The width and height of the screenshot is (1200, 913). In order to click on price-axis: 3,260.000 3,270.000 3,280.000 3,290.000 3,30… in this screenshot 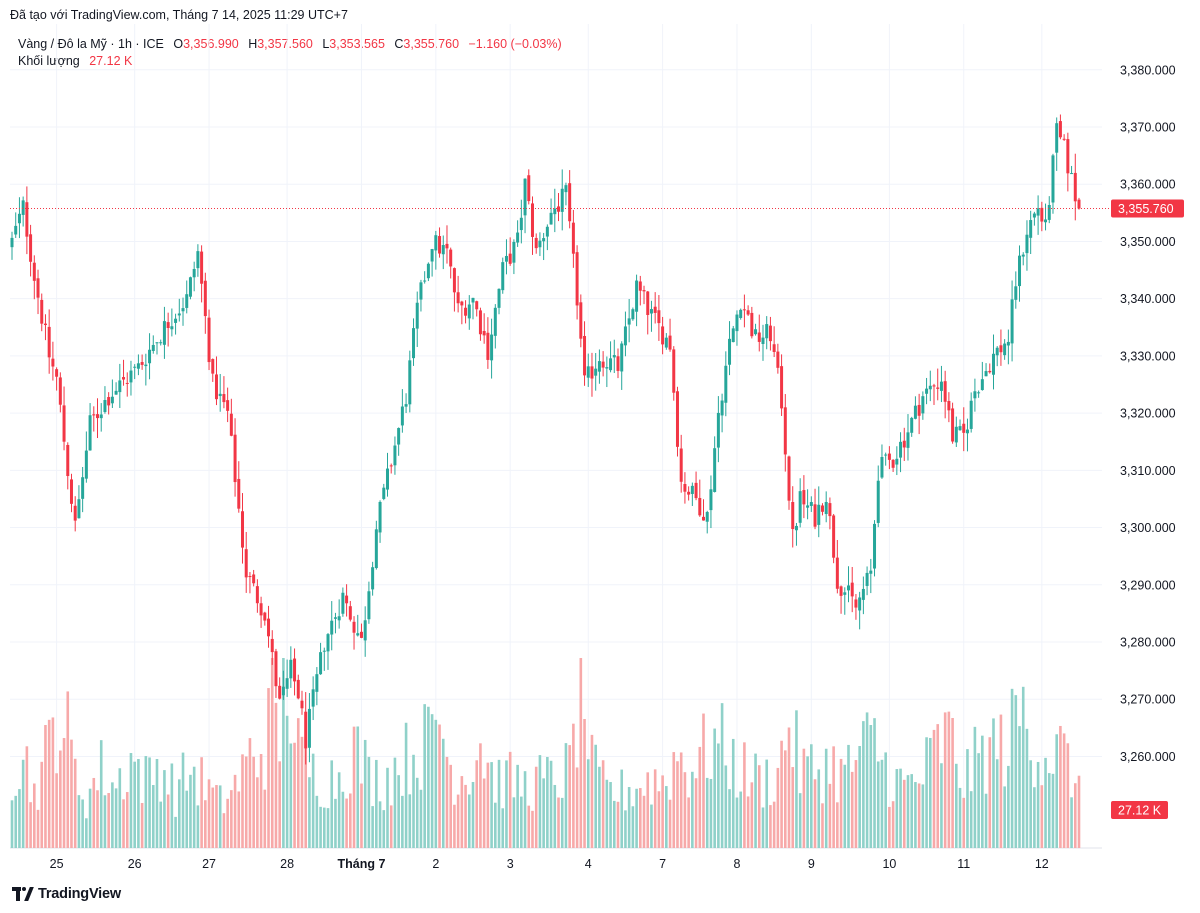, I will do `click(1148, 413)`.